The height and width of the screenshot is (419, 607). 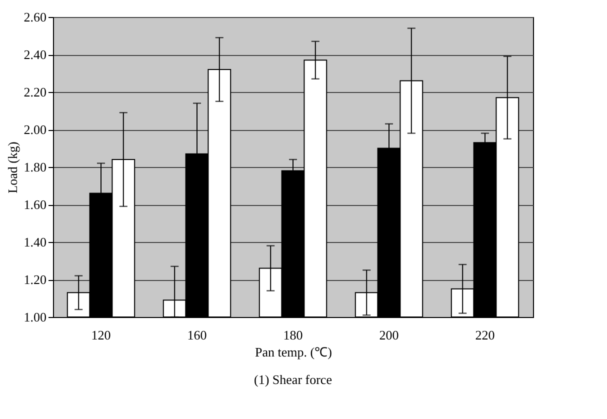 What do you see at coordinates (35, 92) in the screenshot?
I see `y-tick-label: 2.20` at bounding box center [35, 92].